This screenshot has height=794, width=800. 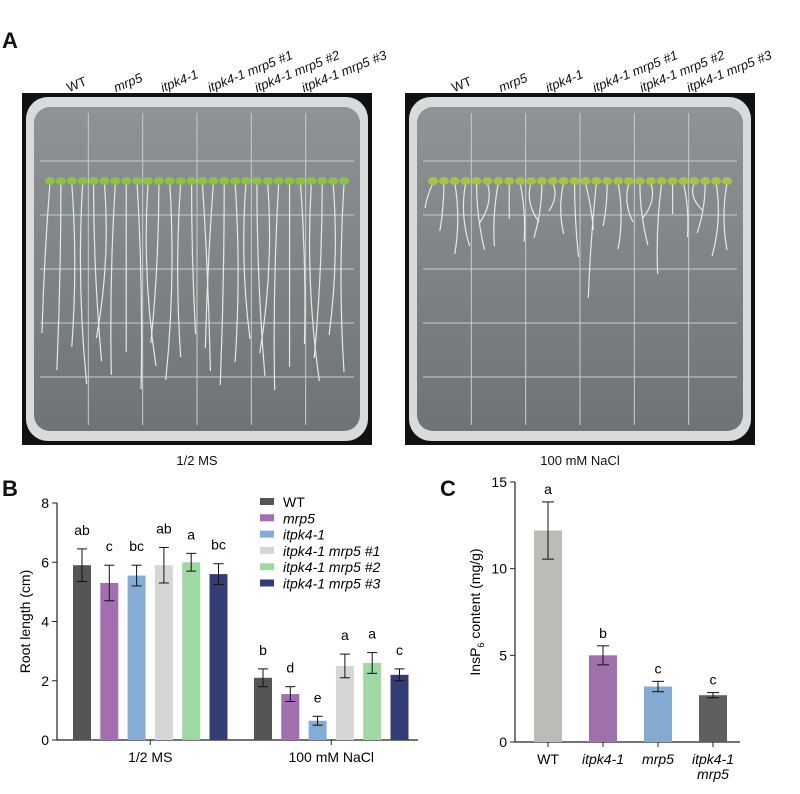 I want to click on x-tick-label: WT, so click(x=548, y=759).